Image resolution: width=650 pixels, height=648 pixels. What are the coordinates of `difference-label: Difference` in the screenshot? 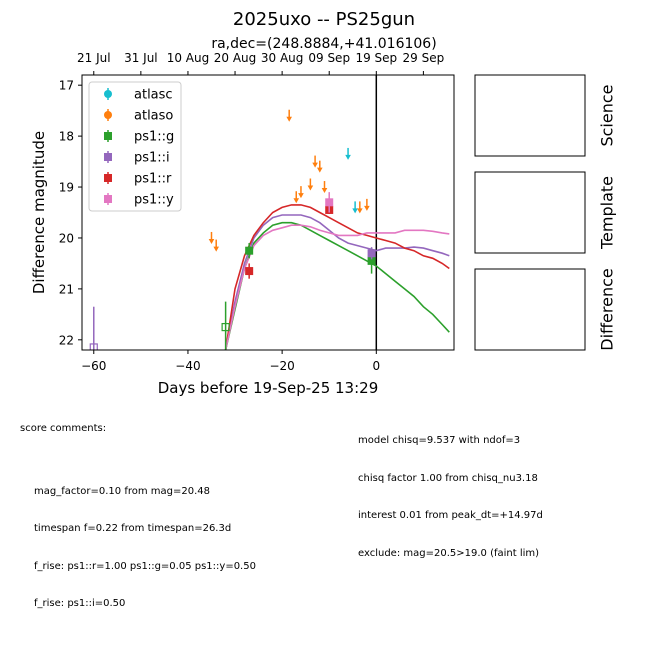 It's located at (607, 309).